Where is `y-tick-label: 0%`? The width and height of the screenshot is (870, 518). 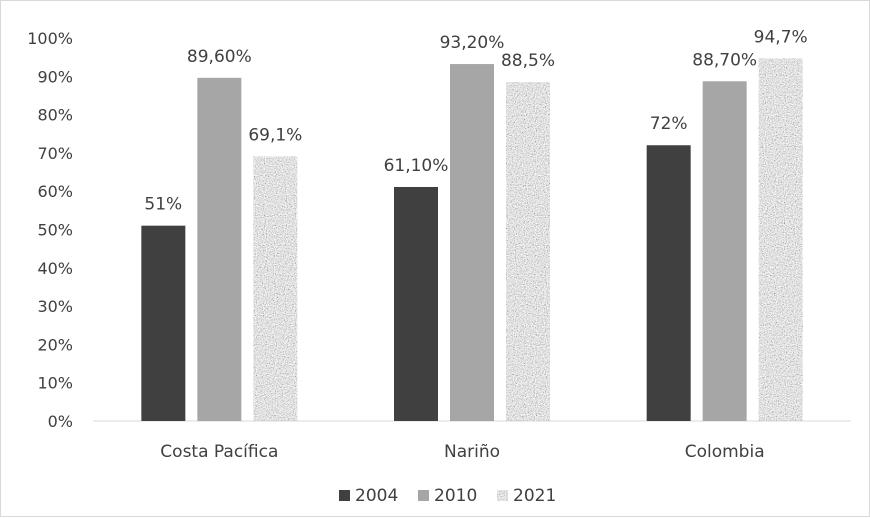 y-tick-label: 0% is located at coordinates (60, 421).